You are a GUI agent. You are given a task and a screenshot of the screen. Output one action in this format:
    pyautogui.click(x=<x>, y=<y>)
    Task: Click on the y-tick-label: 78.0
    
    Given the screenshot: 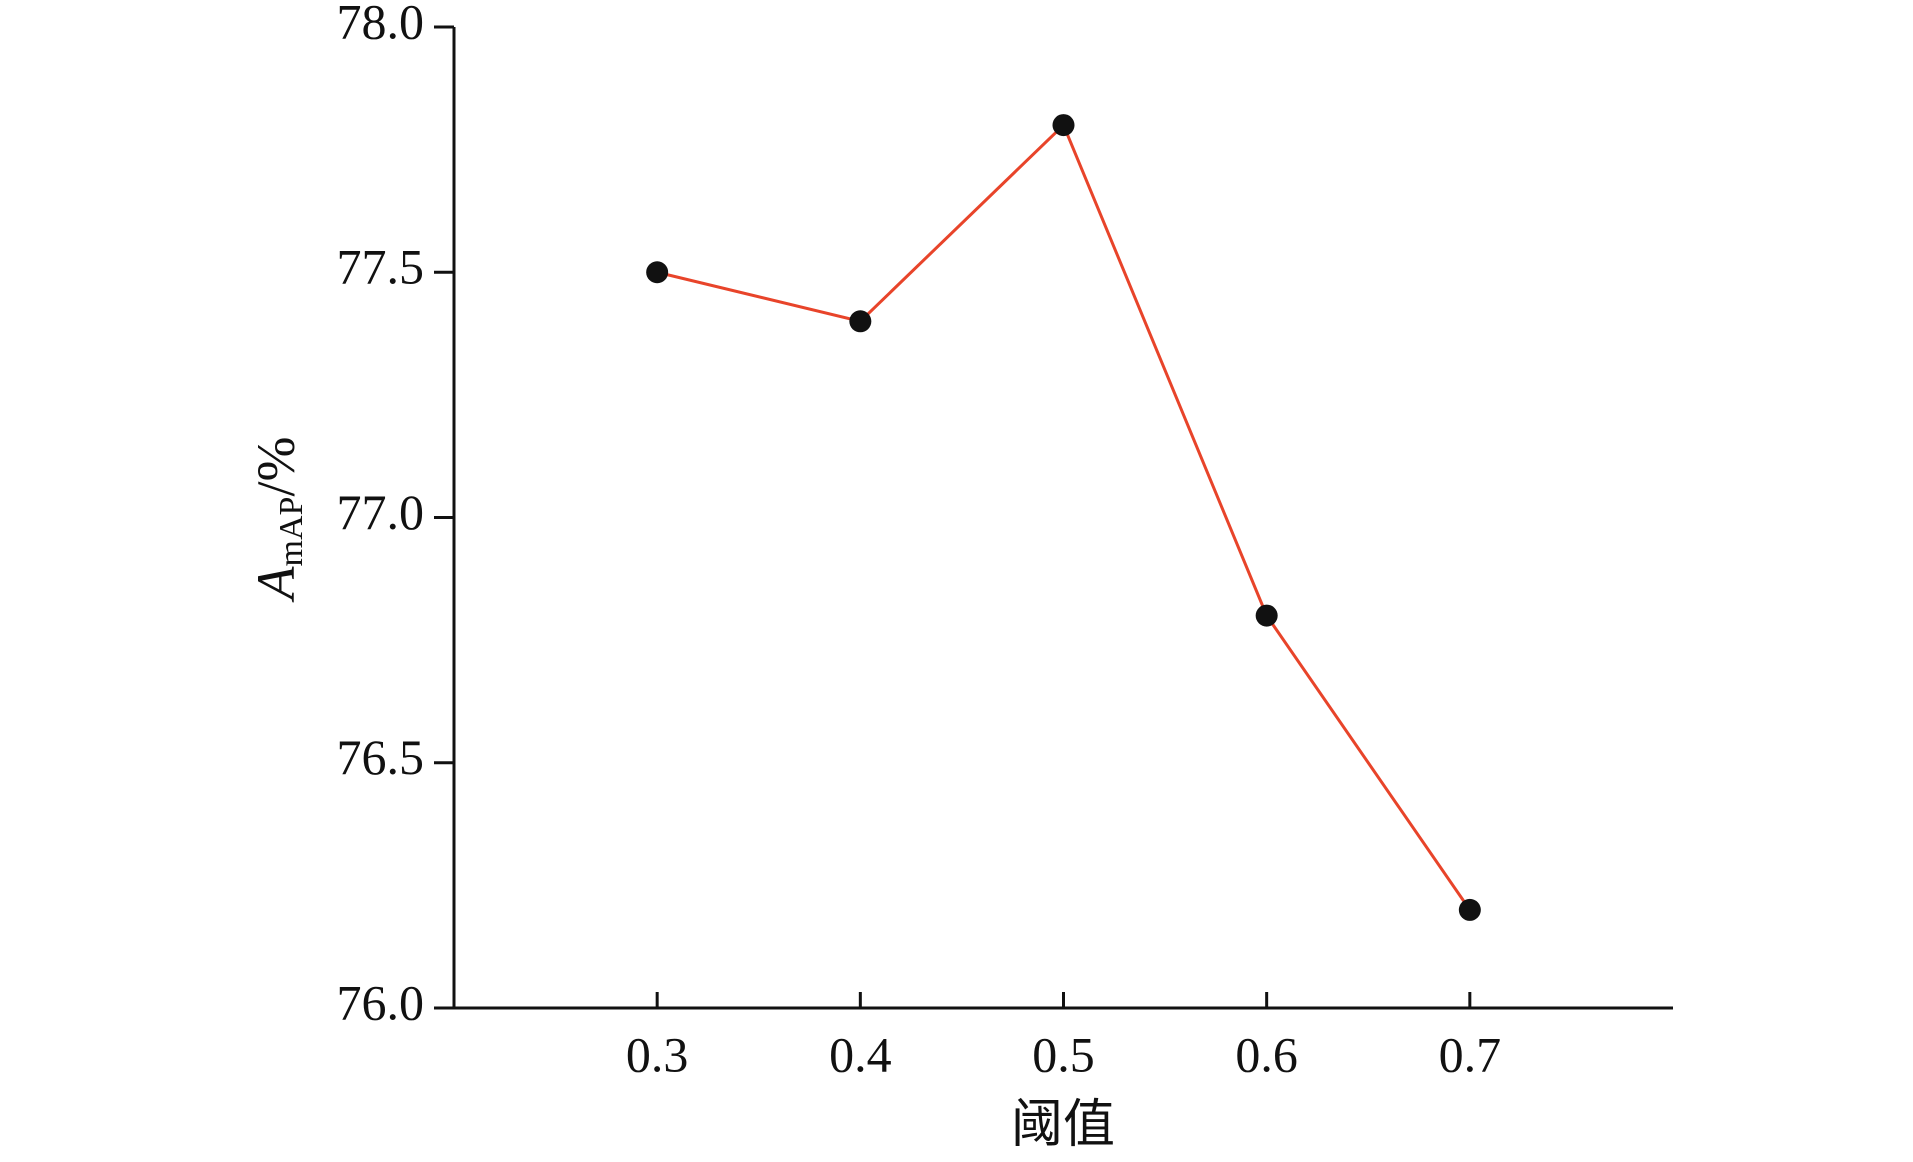 What is the action you would take?
    pyautogui.click(x=381, y=24)
    